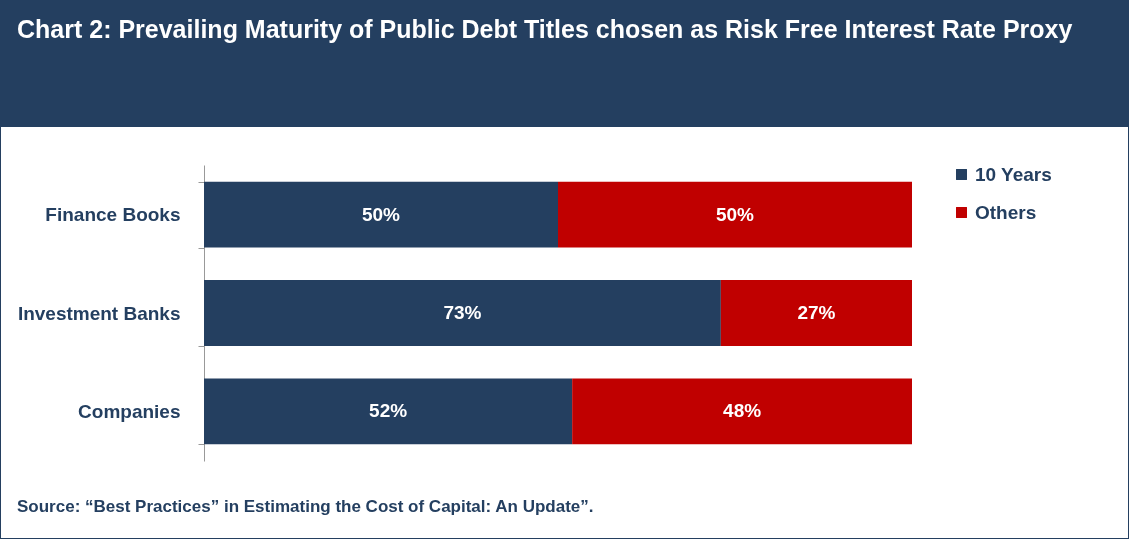 Image resolution: width=1129 pixels, height=539 pixels. Describe the element at coordinates (129, 411) in the screenshot. I see `y-tick-label: Companies` at that location.